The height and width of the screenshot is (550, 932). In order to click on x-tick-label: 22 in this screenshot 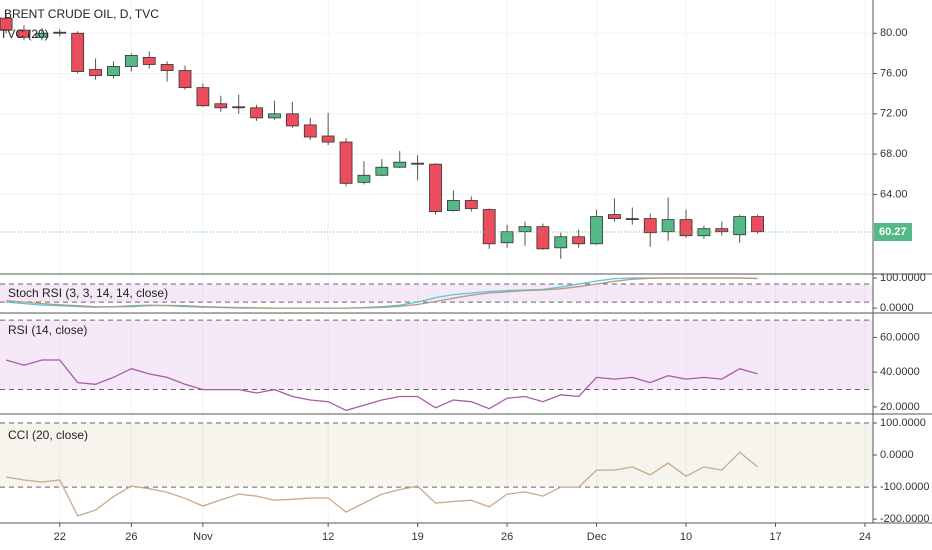, I will do `click(60, 537)`.